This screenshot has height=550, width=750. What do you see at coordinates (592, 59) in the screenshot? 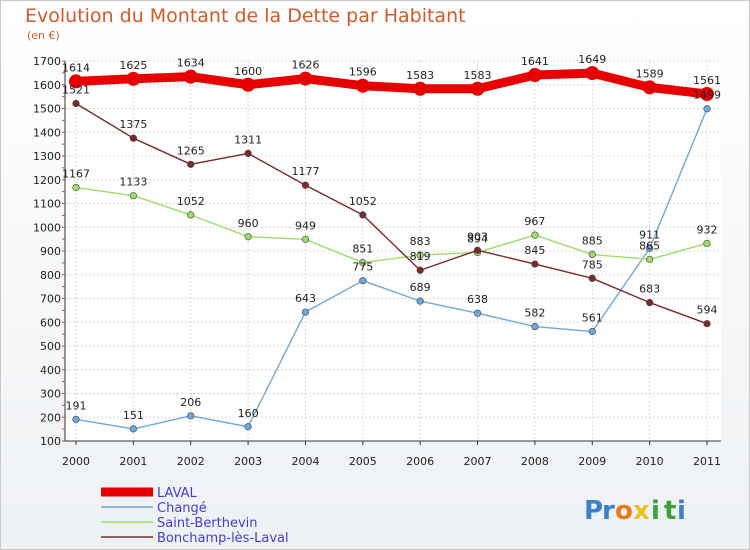
I see `data-label: 1649` at bounding box center [592, 59].